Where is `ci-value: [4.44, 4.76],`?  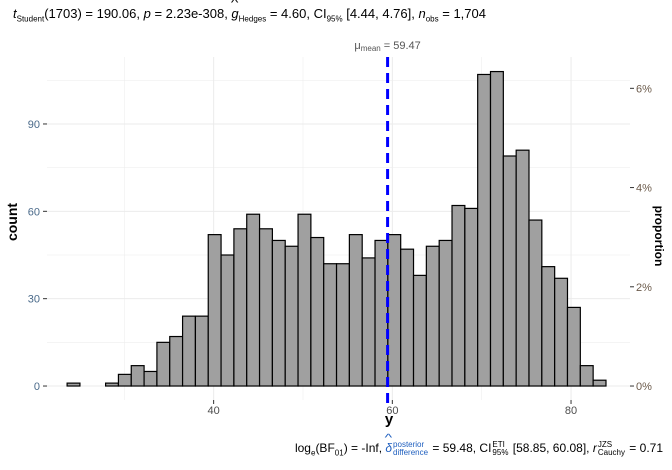 ci-value: [4.44, 4.76], is located at coordinates (380, 13).